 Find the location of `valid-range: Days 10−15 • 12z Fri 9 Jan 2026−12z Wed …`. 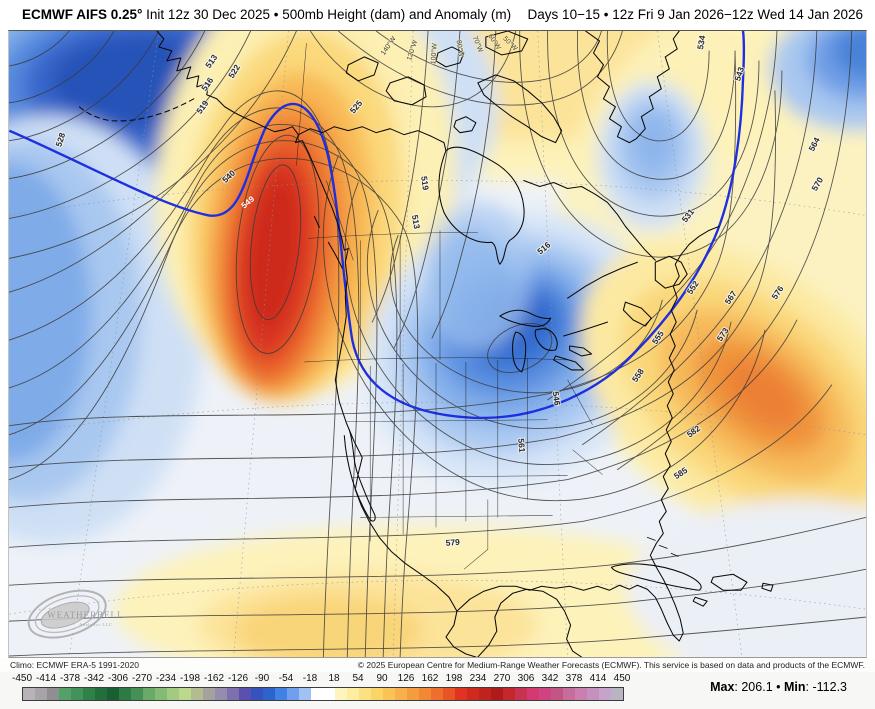

valid-range: Days 10−15 • 12z Fri 9 Jan 2026−12z Wed … is located at coordinates (695, 14).